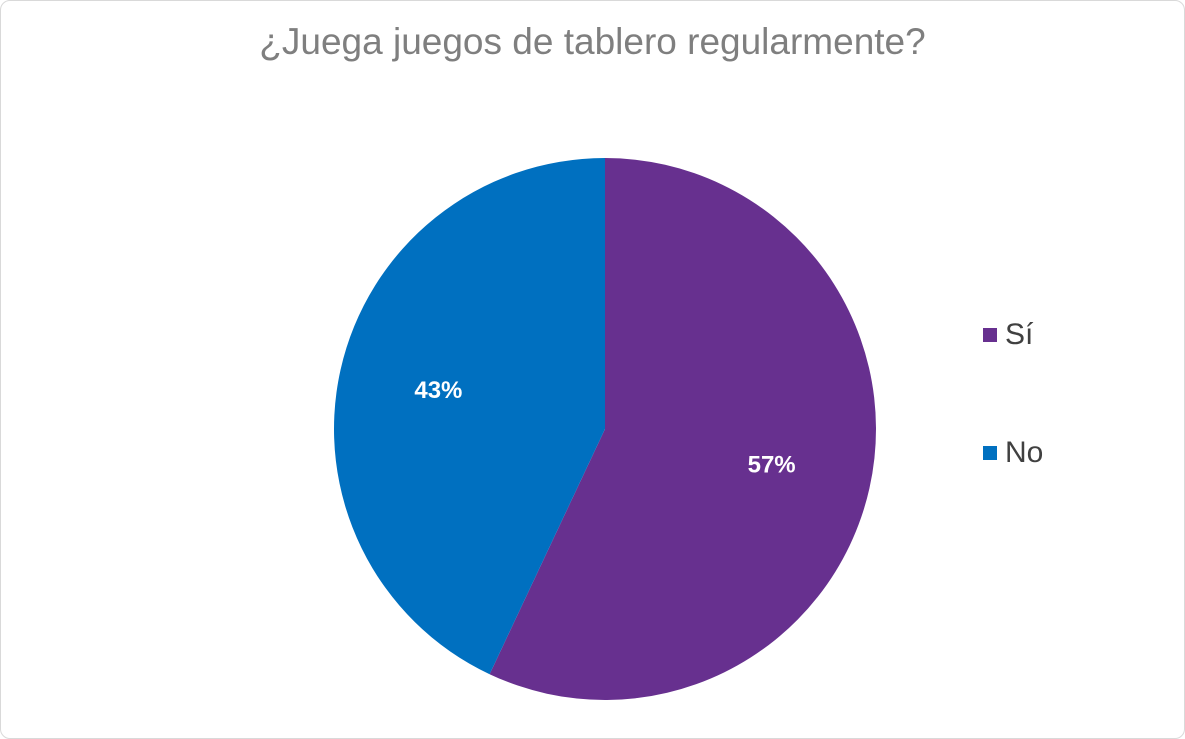 The height and width of the screenshot is (739, 1185). I want to click on legend-swatch-si, so click(990, 335).